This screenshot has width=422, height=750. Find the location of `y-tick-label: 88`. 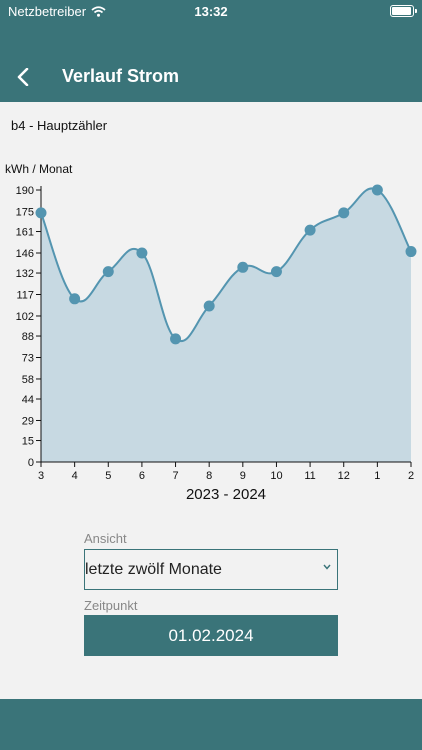

y-tick-label: 88 is located at coordinates (28, 337).